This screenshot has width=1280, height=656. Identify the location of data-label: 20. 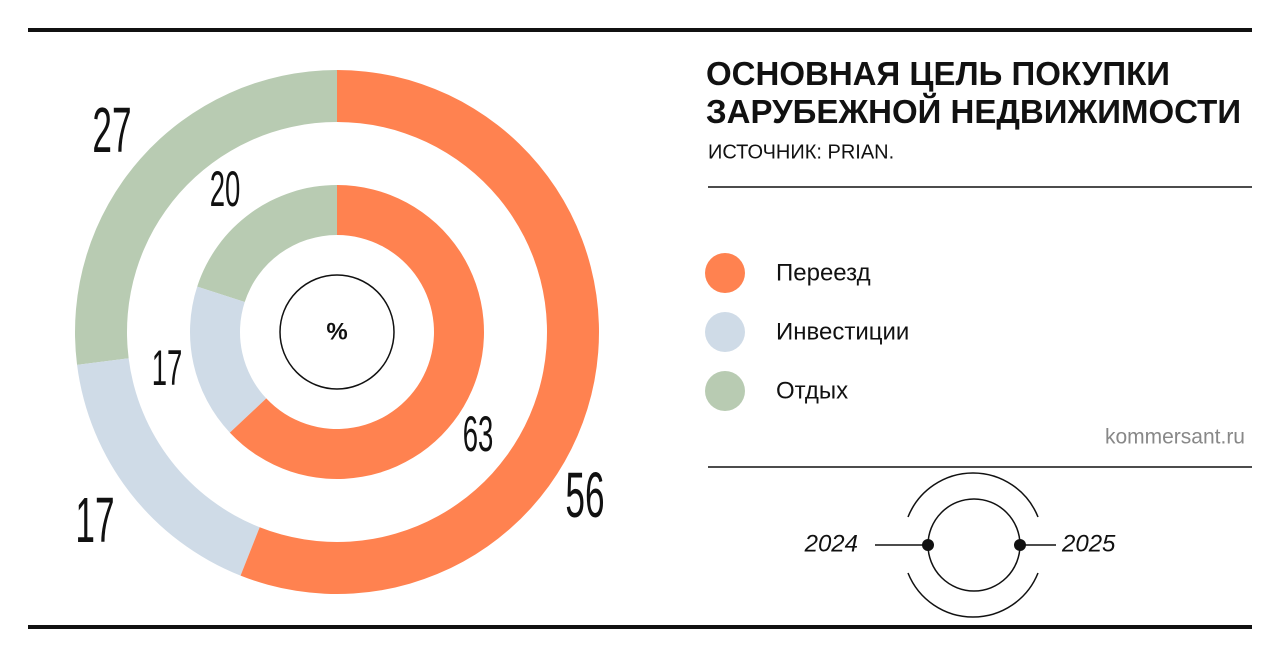
(225, 188).